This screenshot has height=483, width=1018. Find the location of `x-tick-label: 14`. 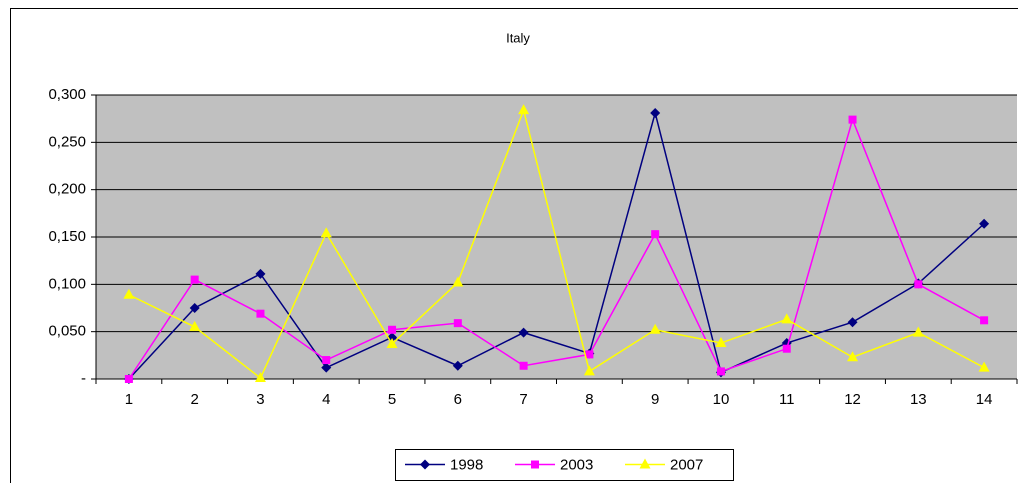

x-tick-label: 14 is located at coordinates (984, 399).